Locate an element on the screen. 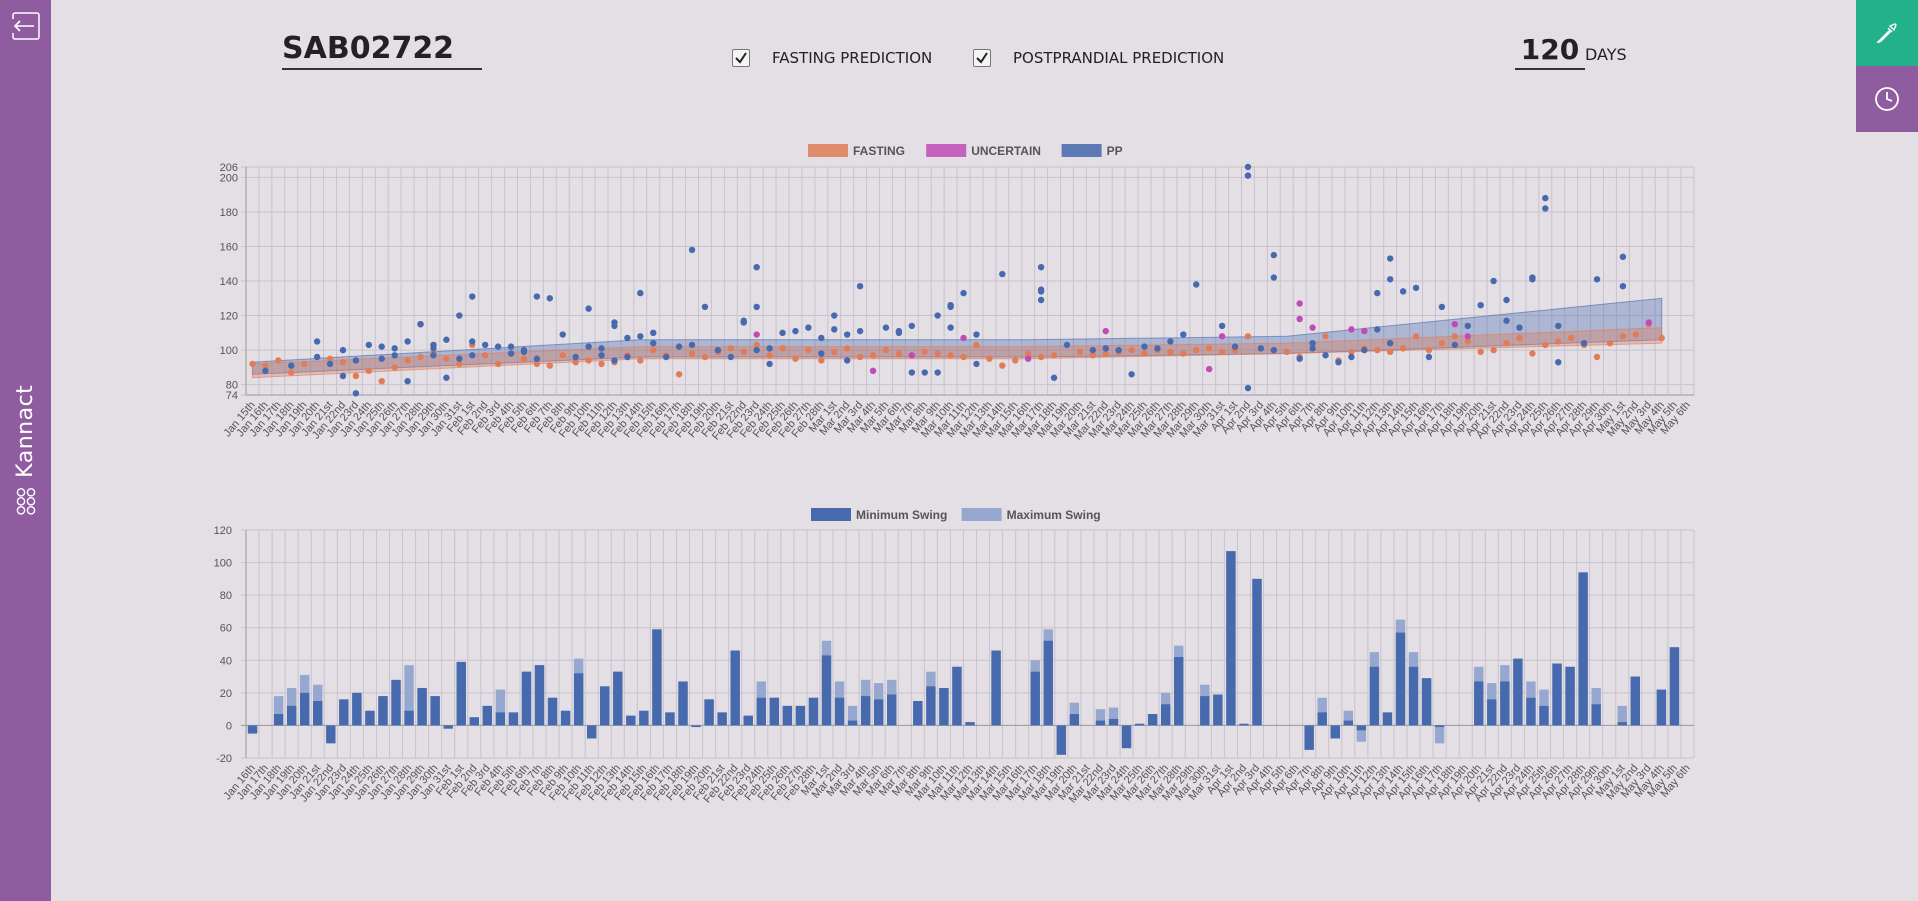  postprandial-prediction-label: POSTPRANDIAL PREDICTION is located at coordinates (1119, 58).